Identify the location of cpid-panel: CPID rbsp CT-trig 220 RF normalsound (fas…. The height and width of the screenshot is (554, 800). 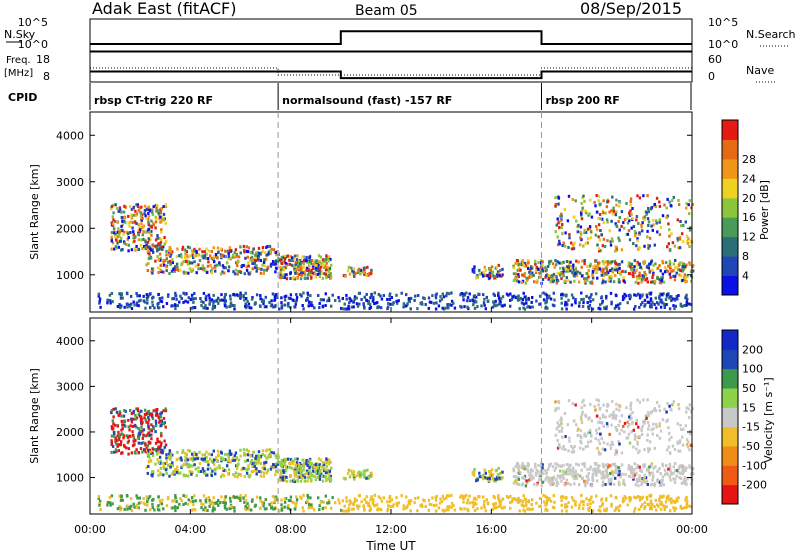
(350, 96).